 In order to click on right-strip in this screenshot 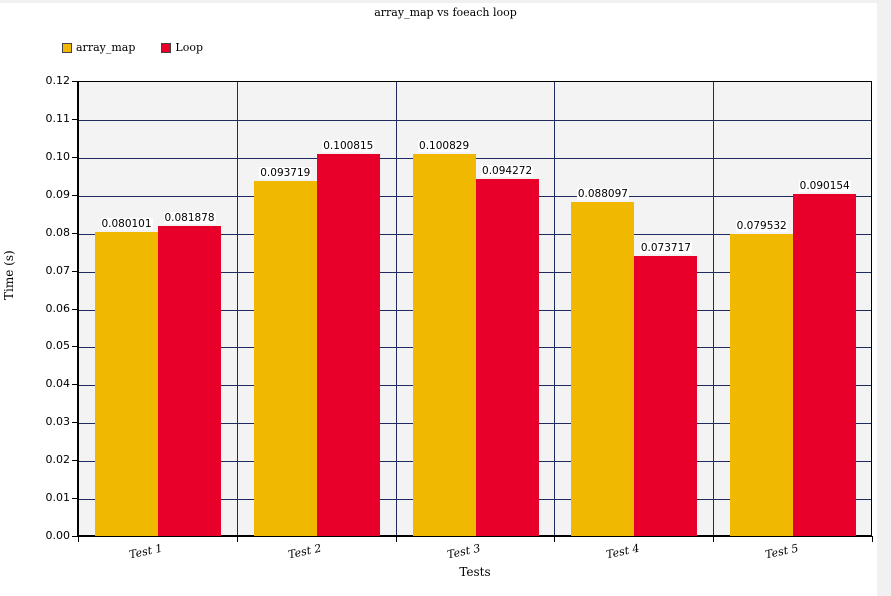, I will do `click(884, 298)`.